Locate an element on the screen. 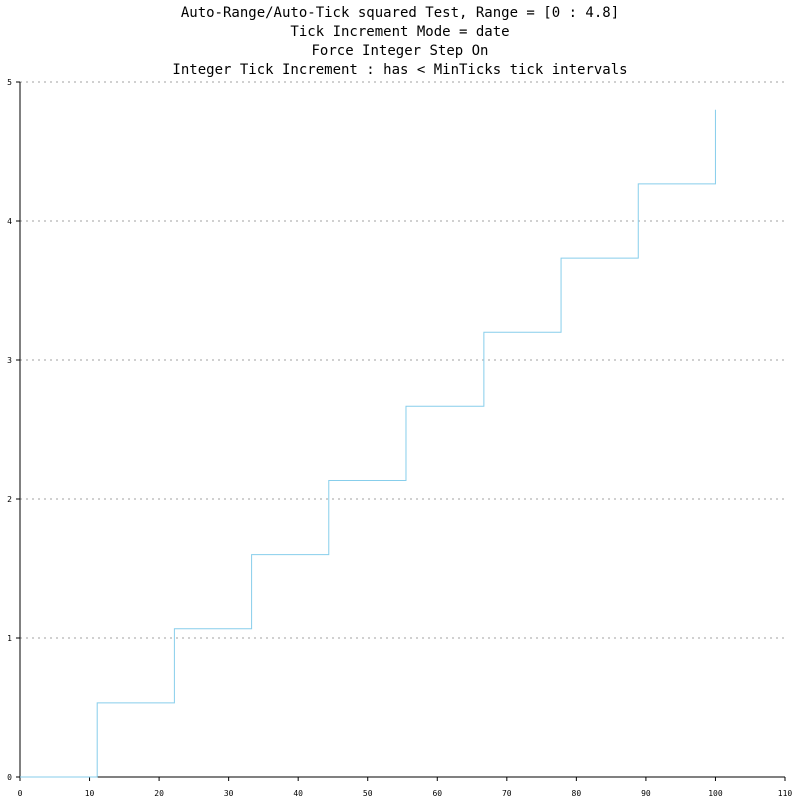 The image size is (800, 800). x-tick-label: 110 is located at coordinates (785, 793).